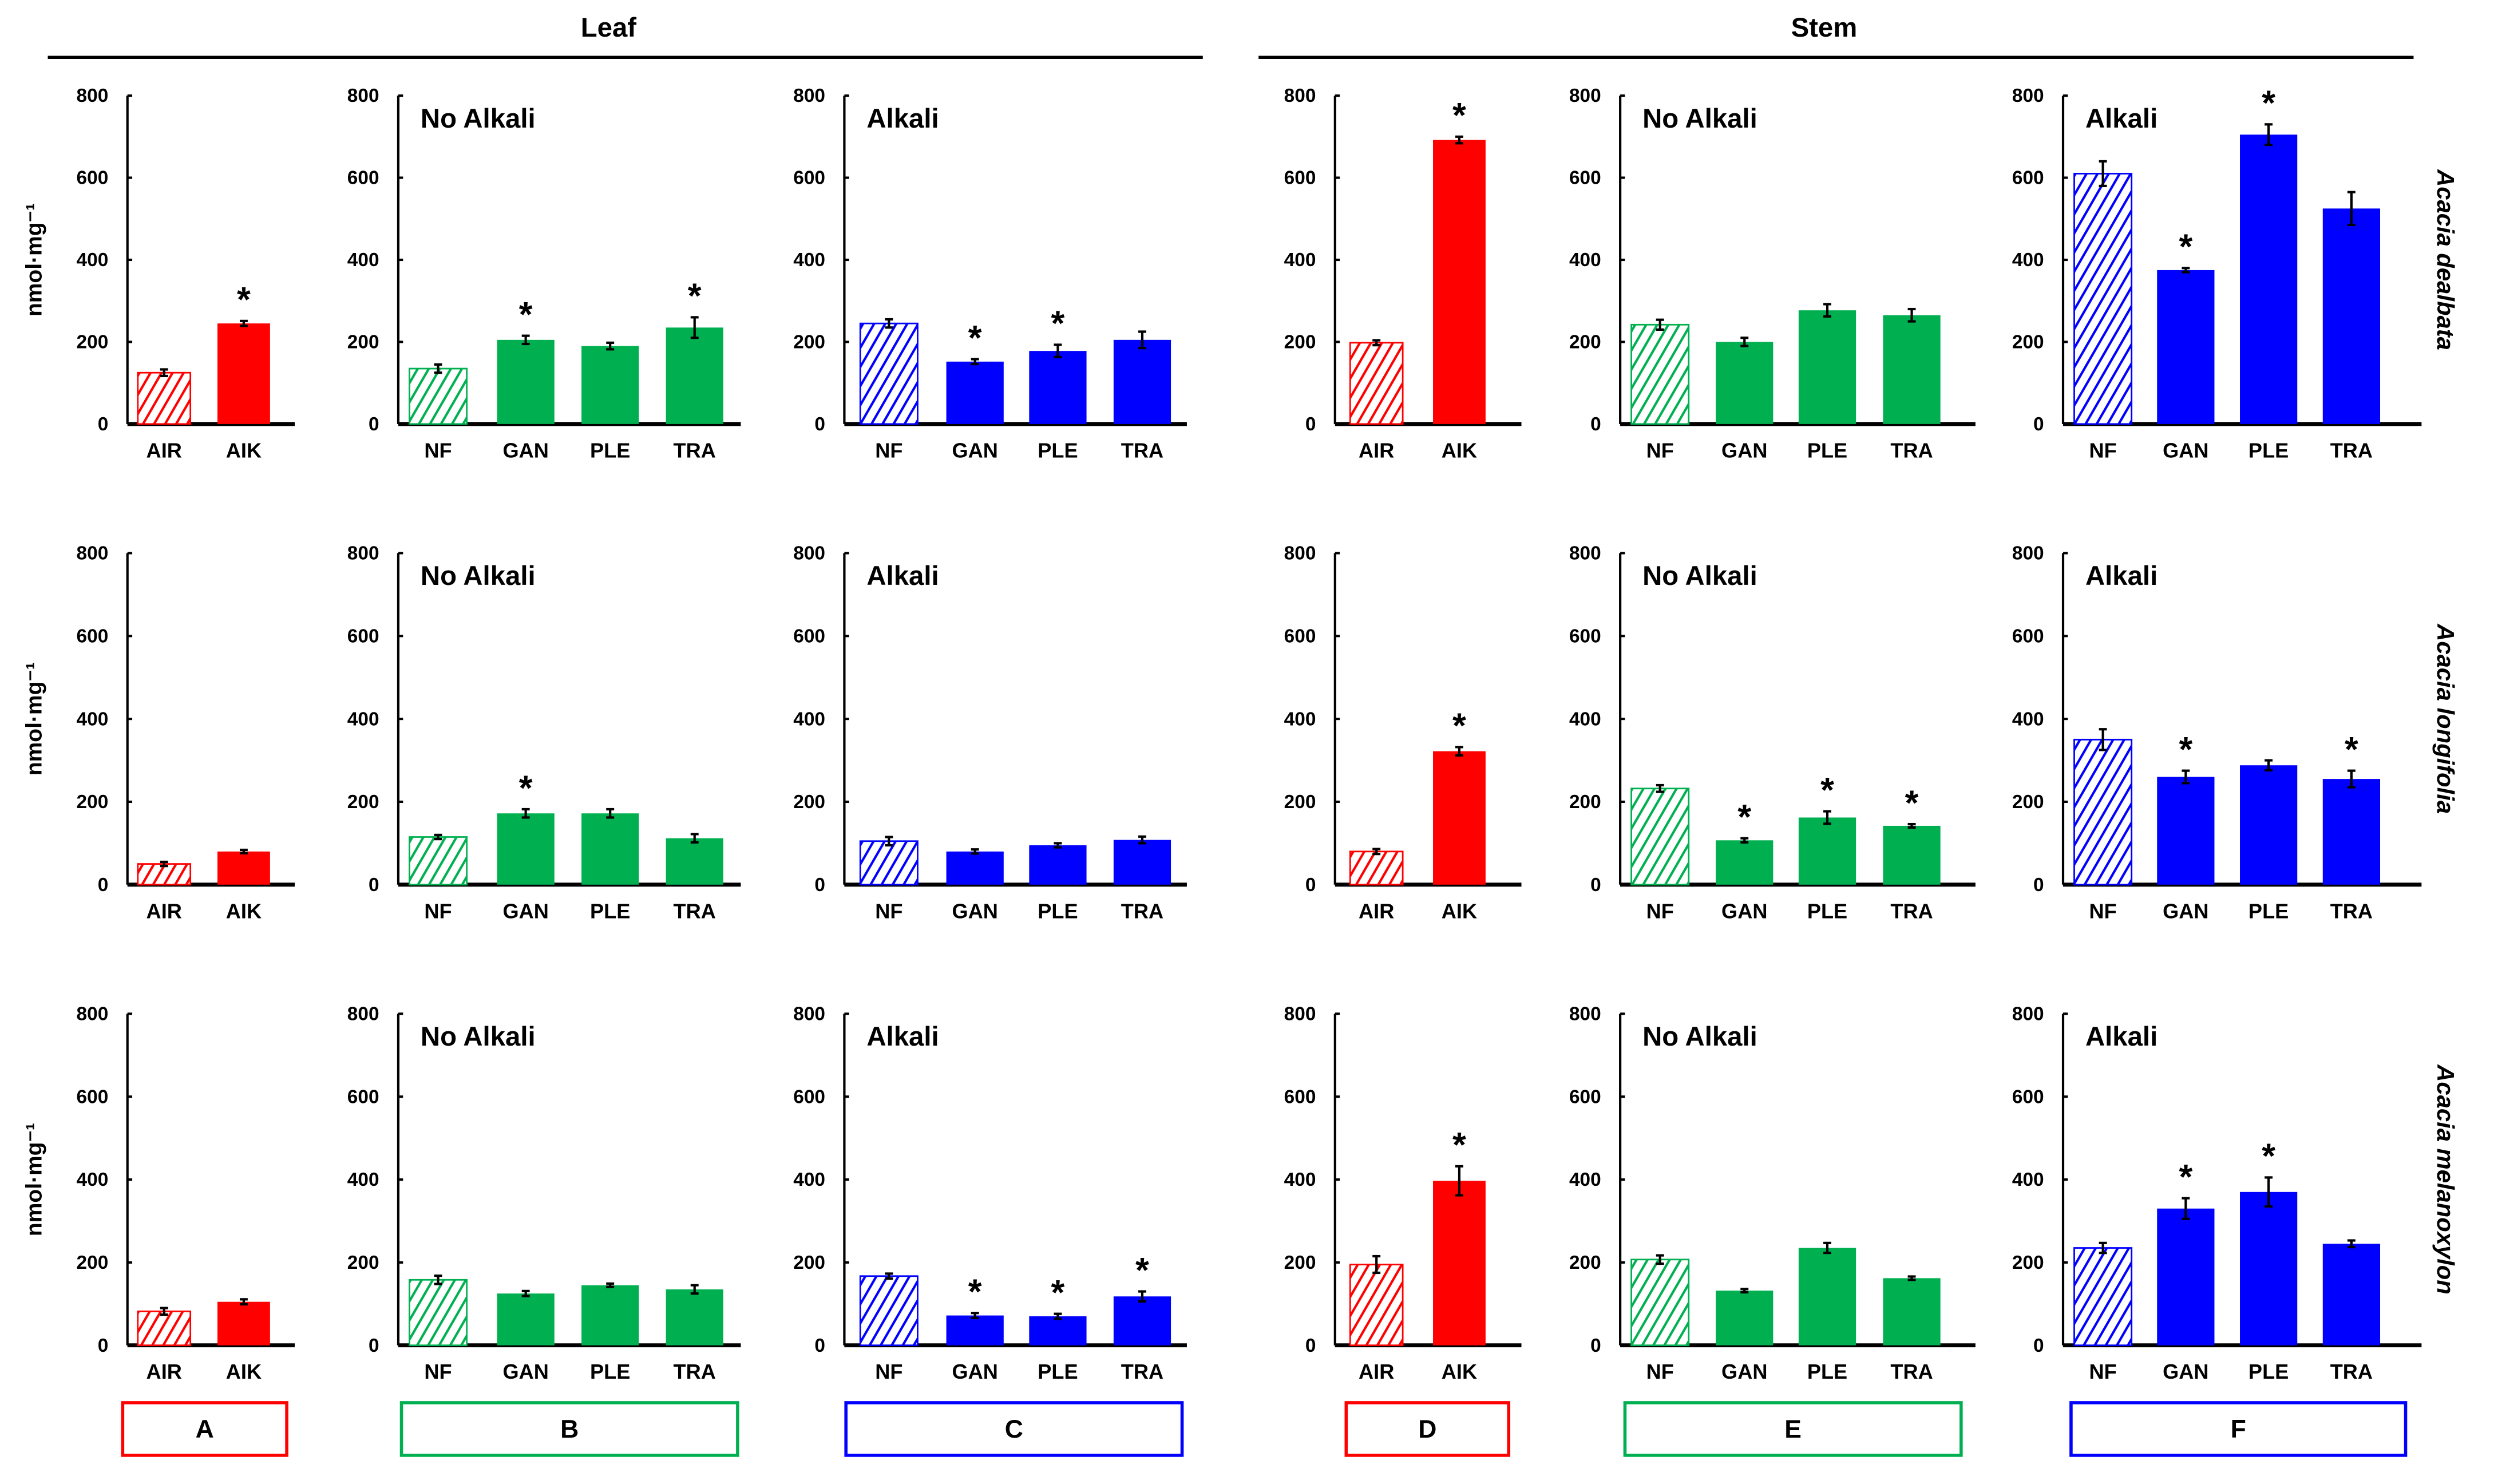  I want to click on panel-box-c, so click(1014, 1429).